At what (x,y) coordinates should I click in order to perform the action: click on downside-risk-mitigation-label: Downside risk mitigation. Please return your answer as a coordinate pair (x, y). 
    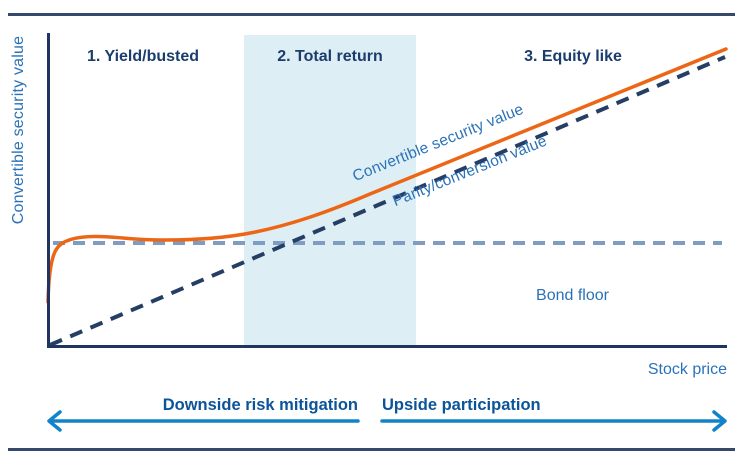
    Looking at the image, I should click on (260, 405).